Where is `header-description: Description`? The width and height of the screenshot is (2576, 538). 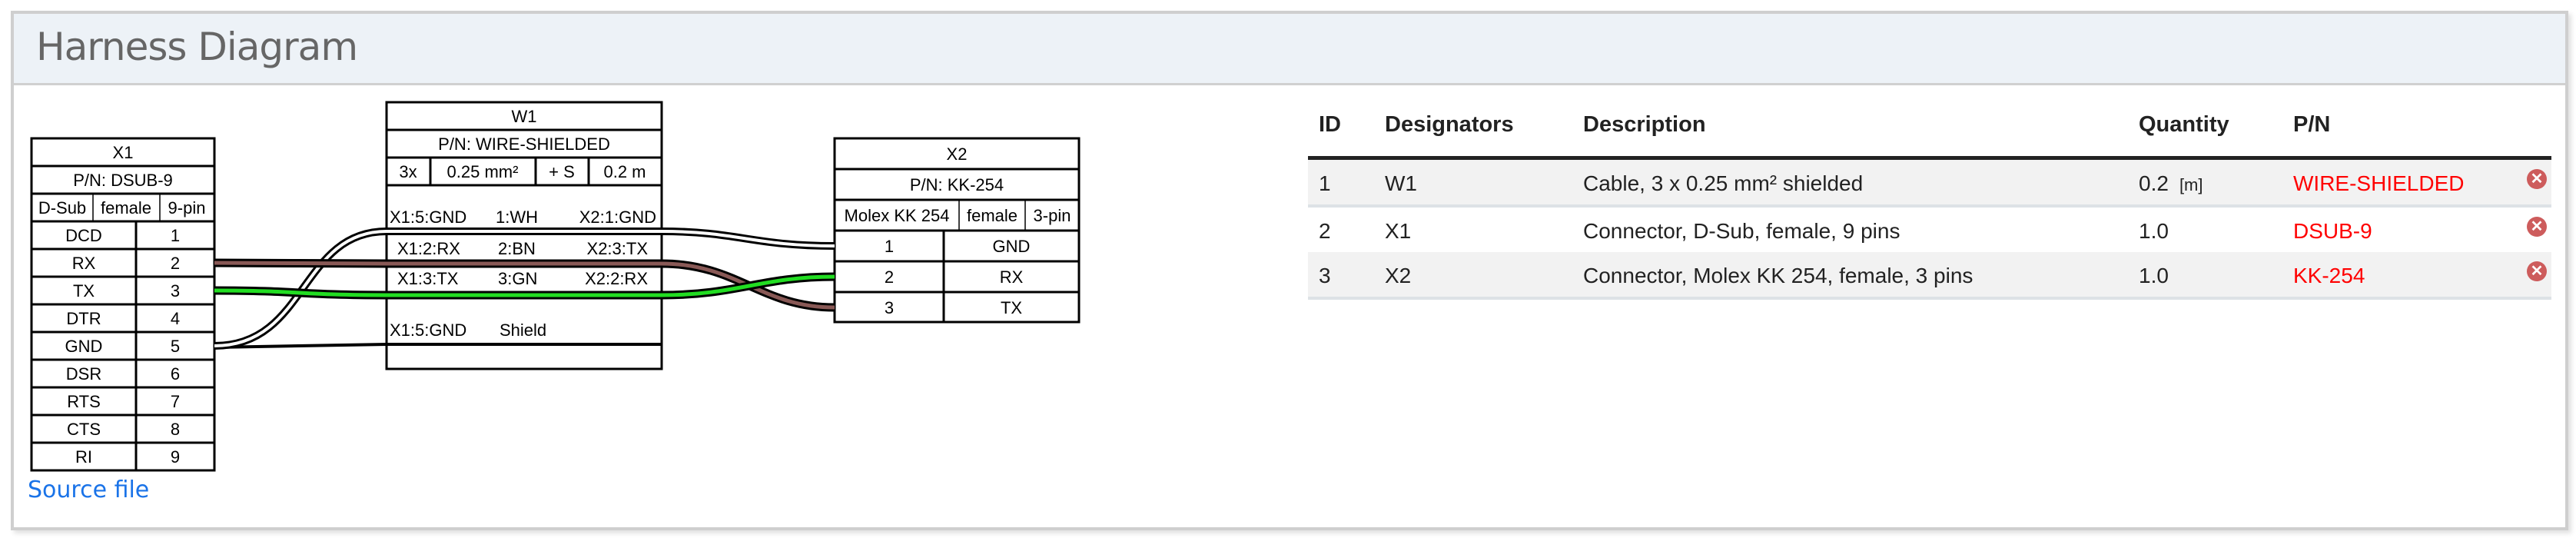
header-description: Description is located at coordinates (1644, 124).